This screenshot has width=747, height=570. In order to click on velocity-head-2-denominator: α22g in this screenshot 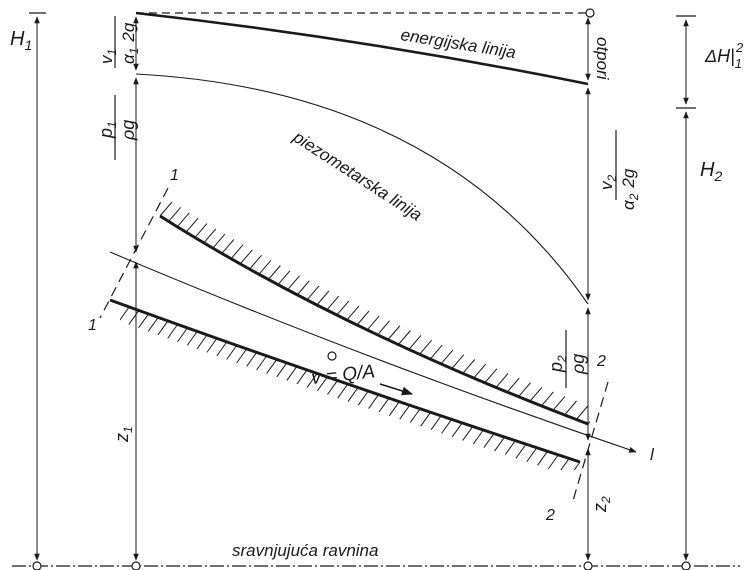, I will do `click(630, 189)`.